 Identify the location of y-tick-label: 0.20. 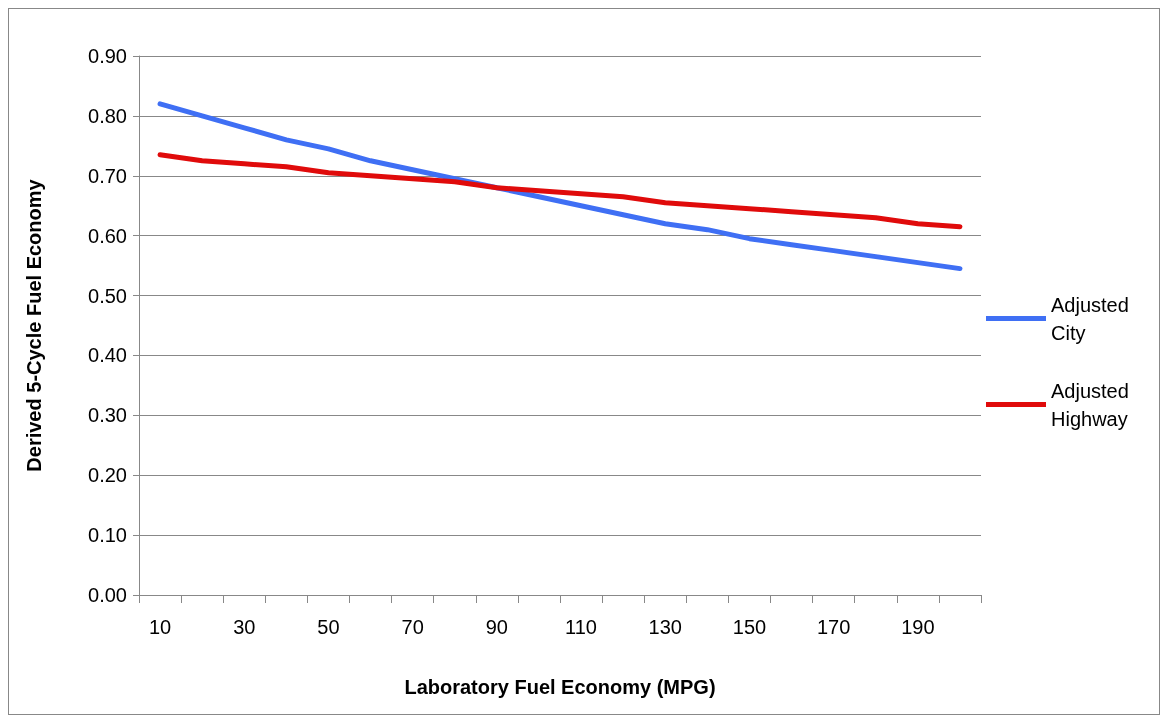
(107, 475).